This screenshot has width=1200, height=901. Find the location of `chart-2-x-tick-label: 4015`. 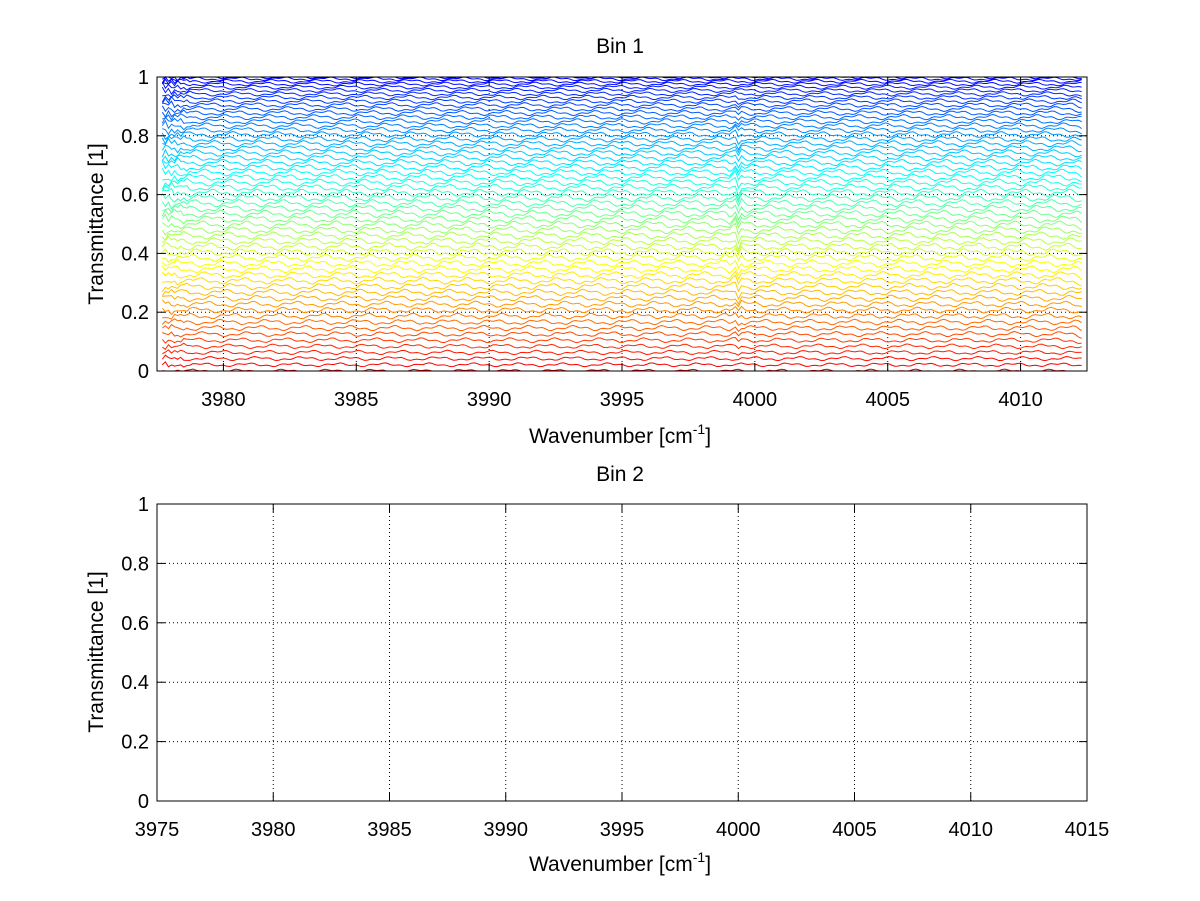

chart-2-x-tick-label: 4015 is located at coordinates (1087, 830).